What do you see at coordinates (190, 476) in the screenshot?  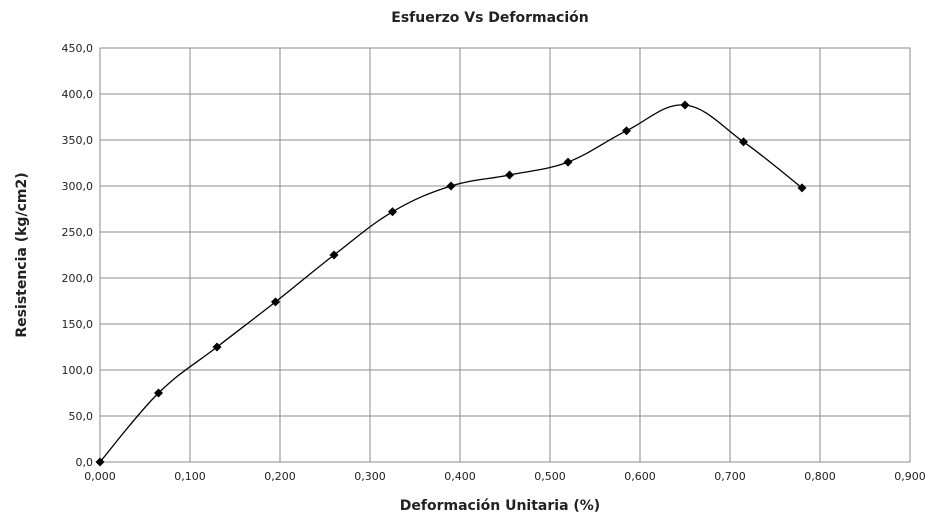 I see `x-tick-label: 0,100` at bounding box center [190, 476].